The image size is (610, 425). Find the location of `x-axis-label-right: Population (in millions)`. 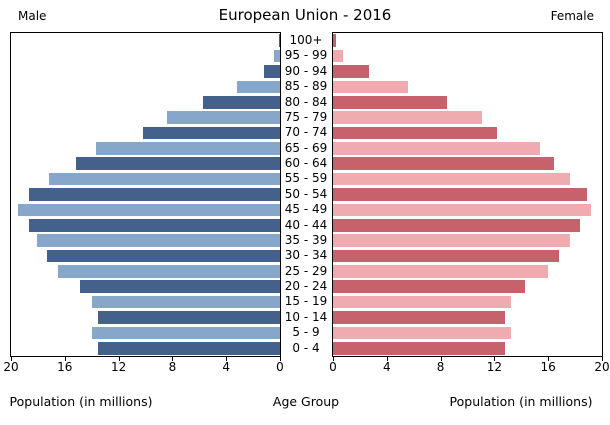

x-axis-label-right: Population (in millions) is located at coordinates (521, 401).